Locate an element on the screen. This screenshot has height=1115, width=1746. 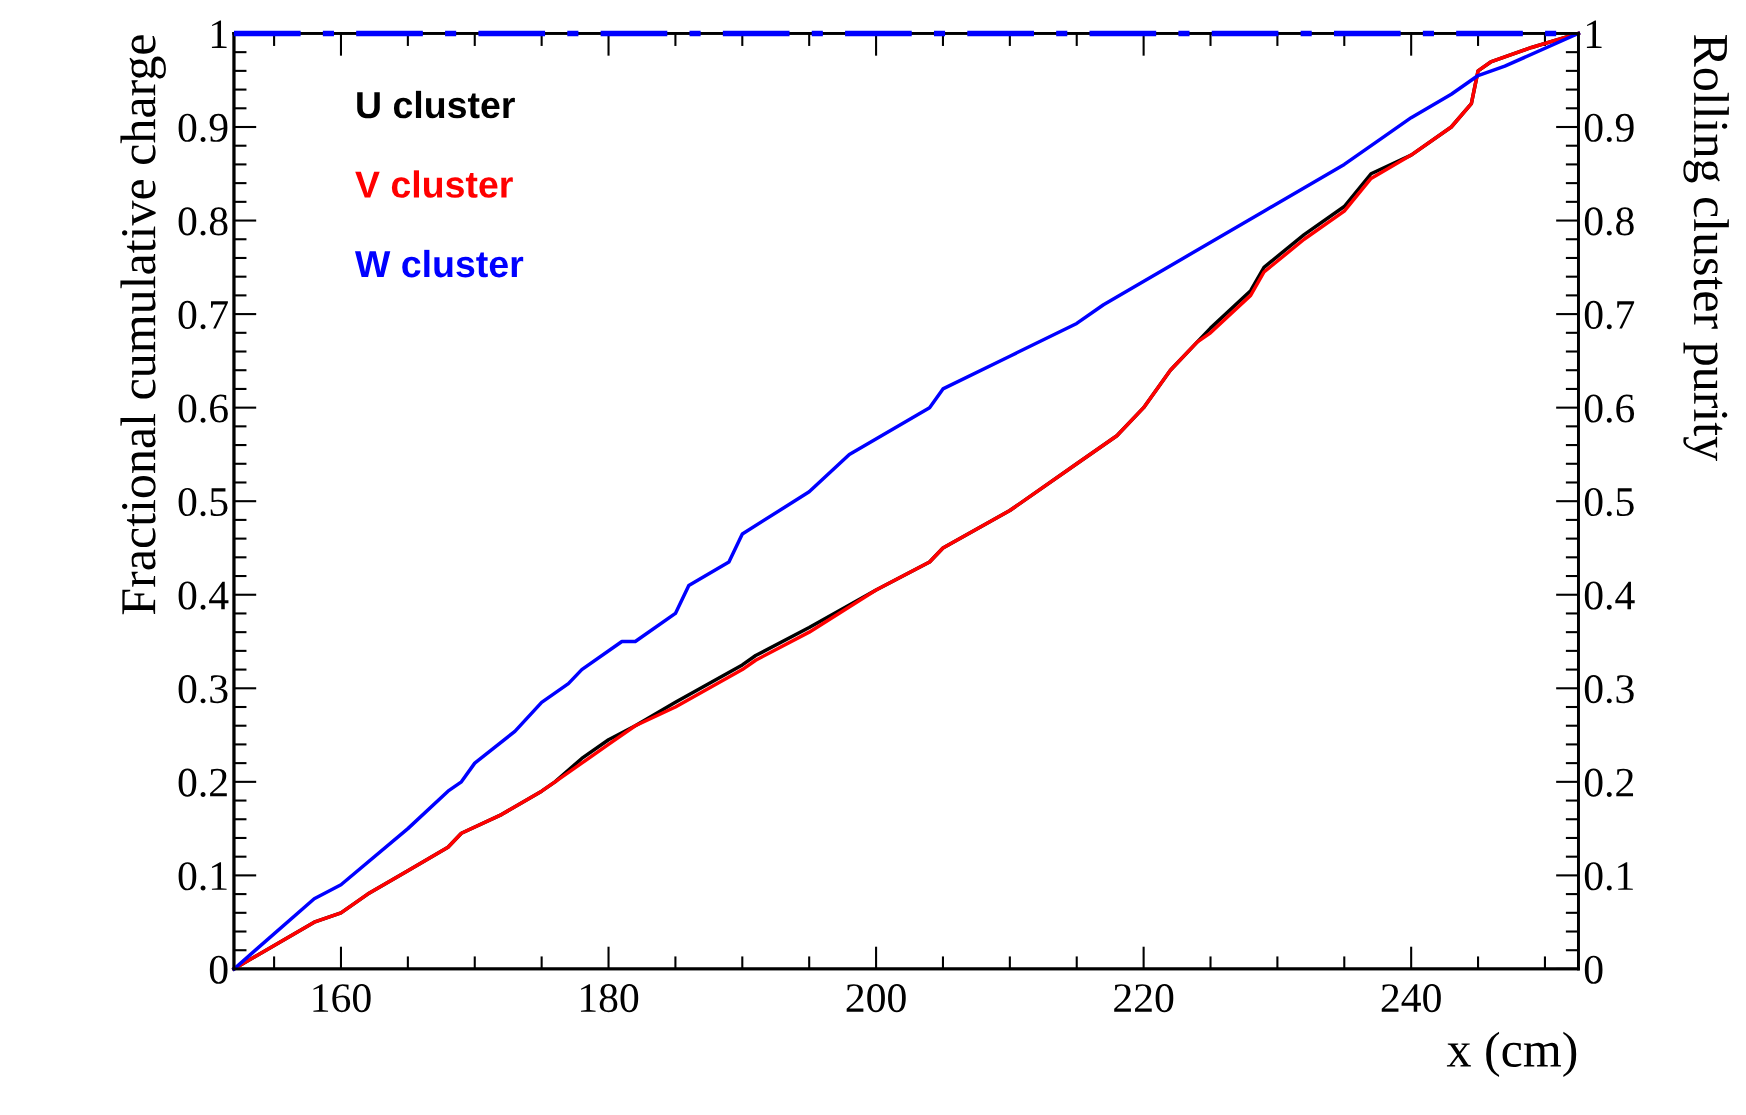
text: W cluster is located at coordinates (439, 263).